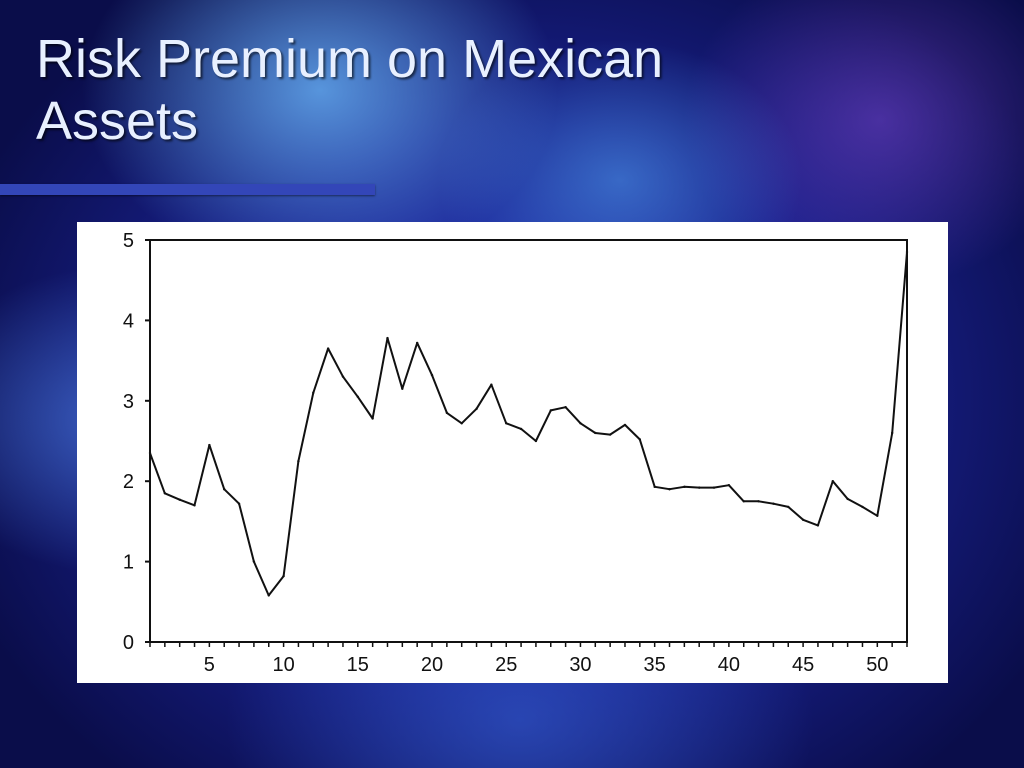 The height and width of the screenshot is (768, 1024). Describe the element at coordinates (128, 643) in the screenshot. I see `y-tick-label: 0` at that location.